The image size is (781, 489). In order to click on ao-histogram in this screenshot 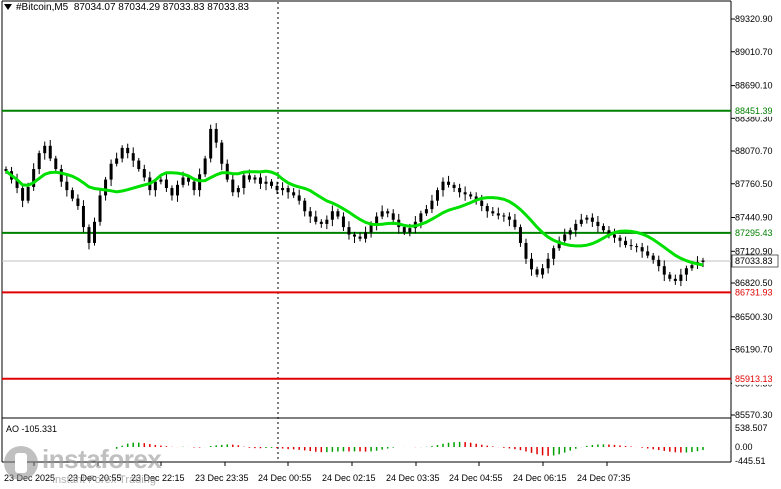, I will do `click(409, 448)`.